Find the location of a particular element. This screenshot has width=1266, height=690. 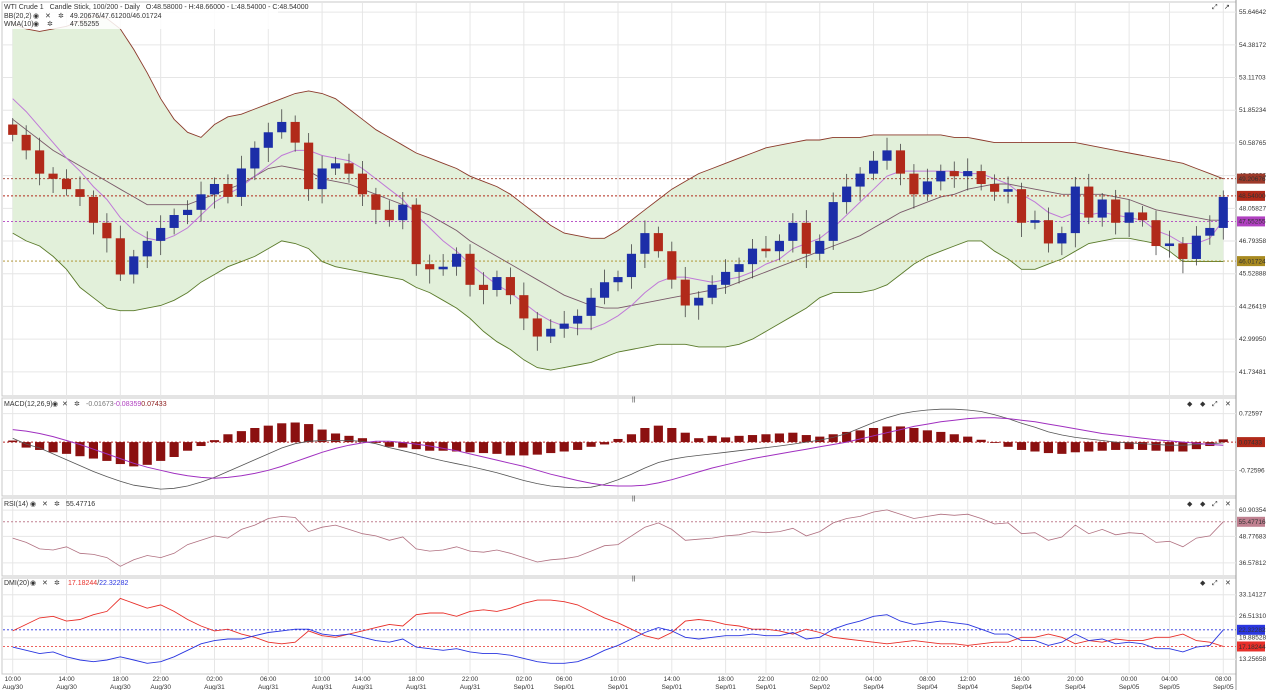

x-tick-time: 08:00 is located at coordinates (927, 679).